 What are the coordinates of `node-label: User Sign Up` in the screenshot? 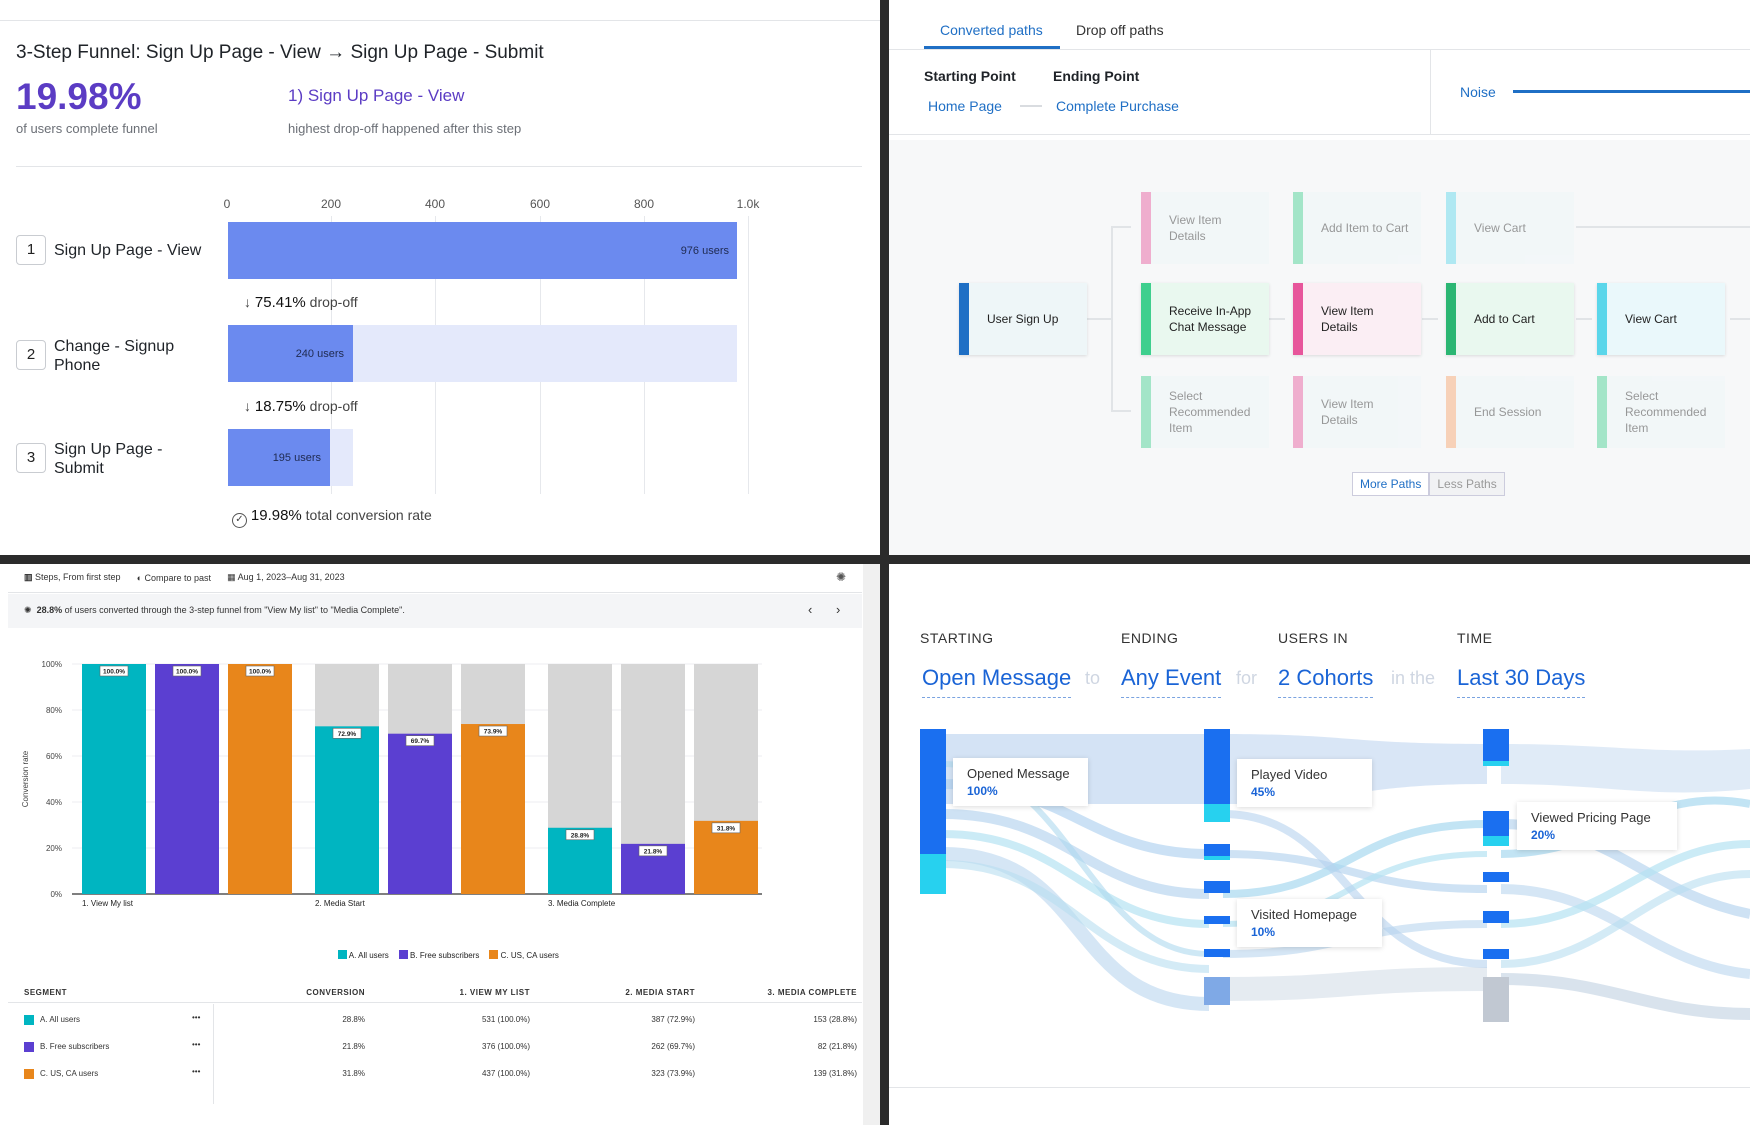 It's located at (1023, 319).